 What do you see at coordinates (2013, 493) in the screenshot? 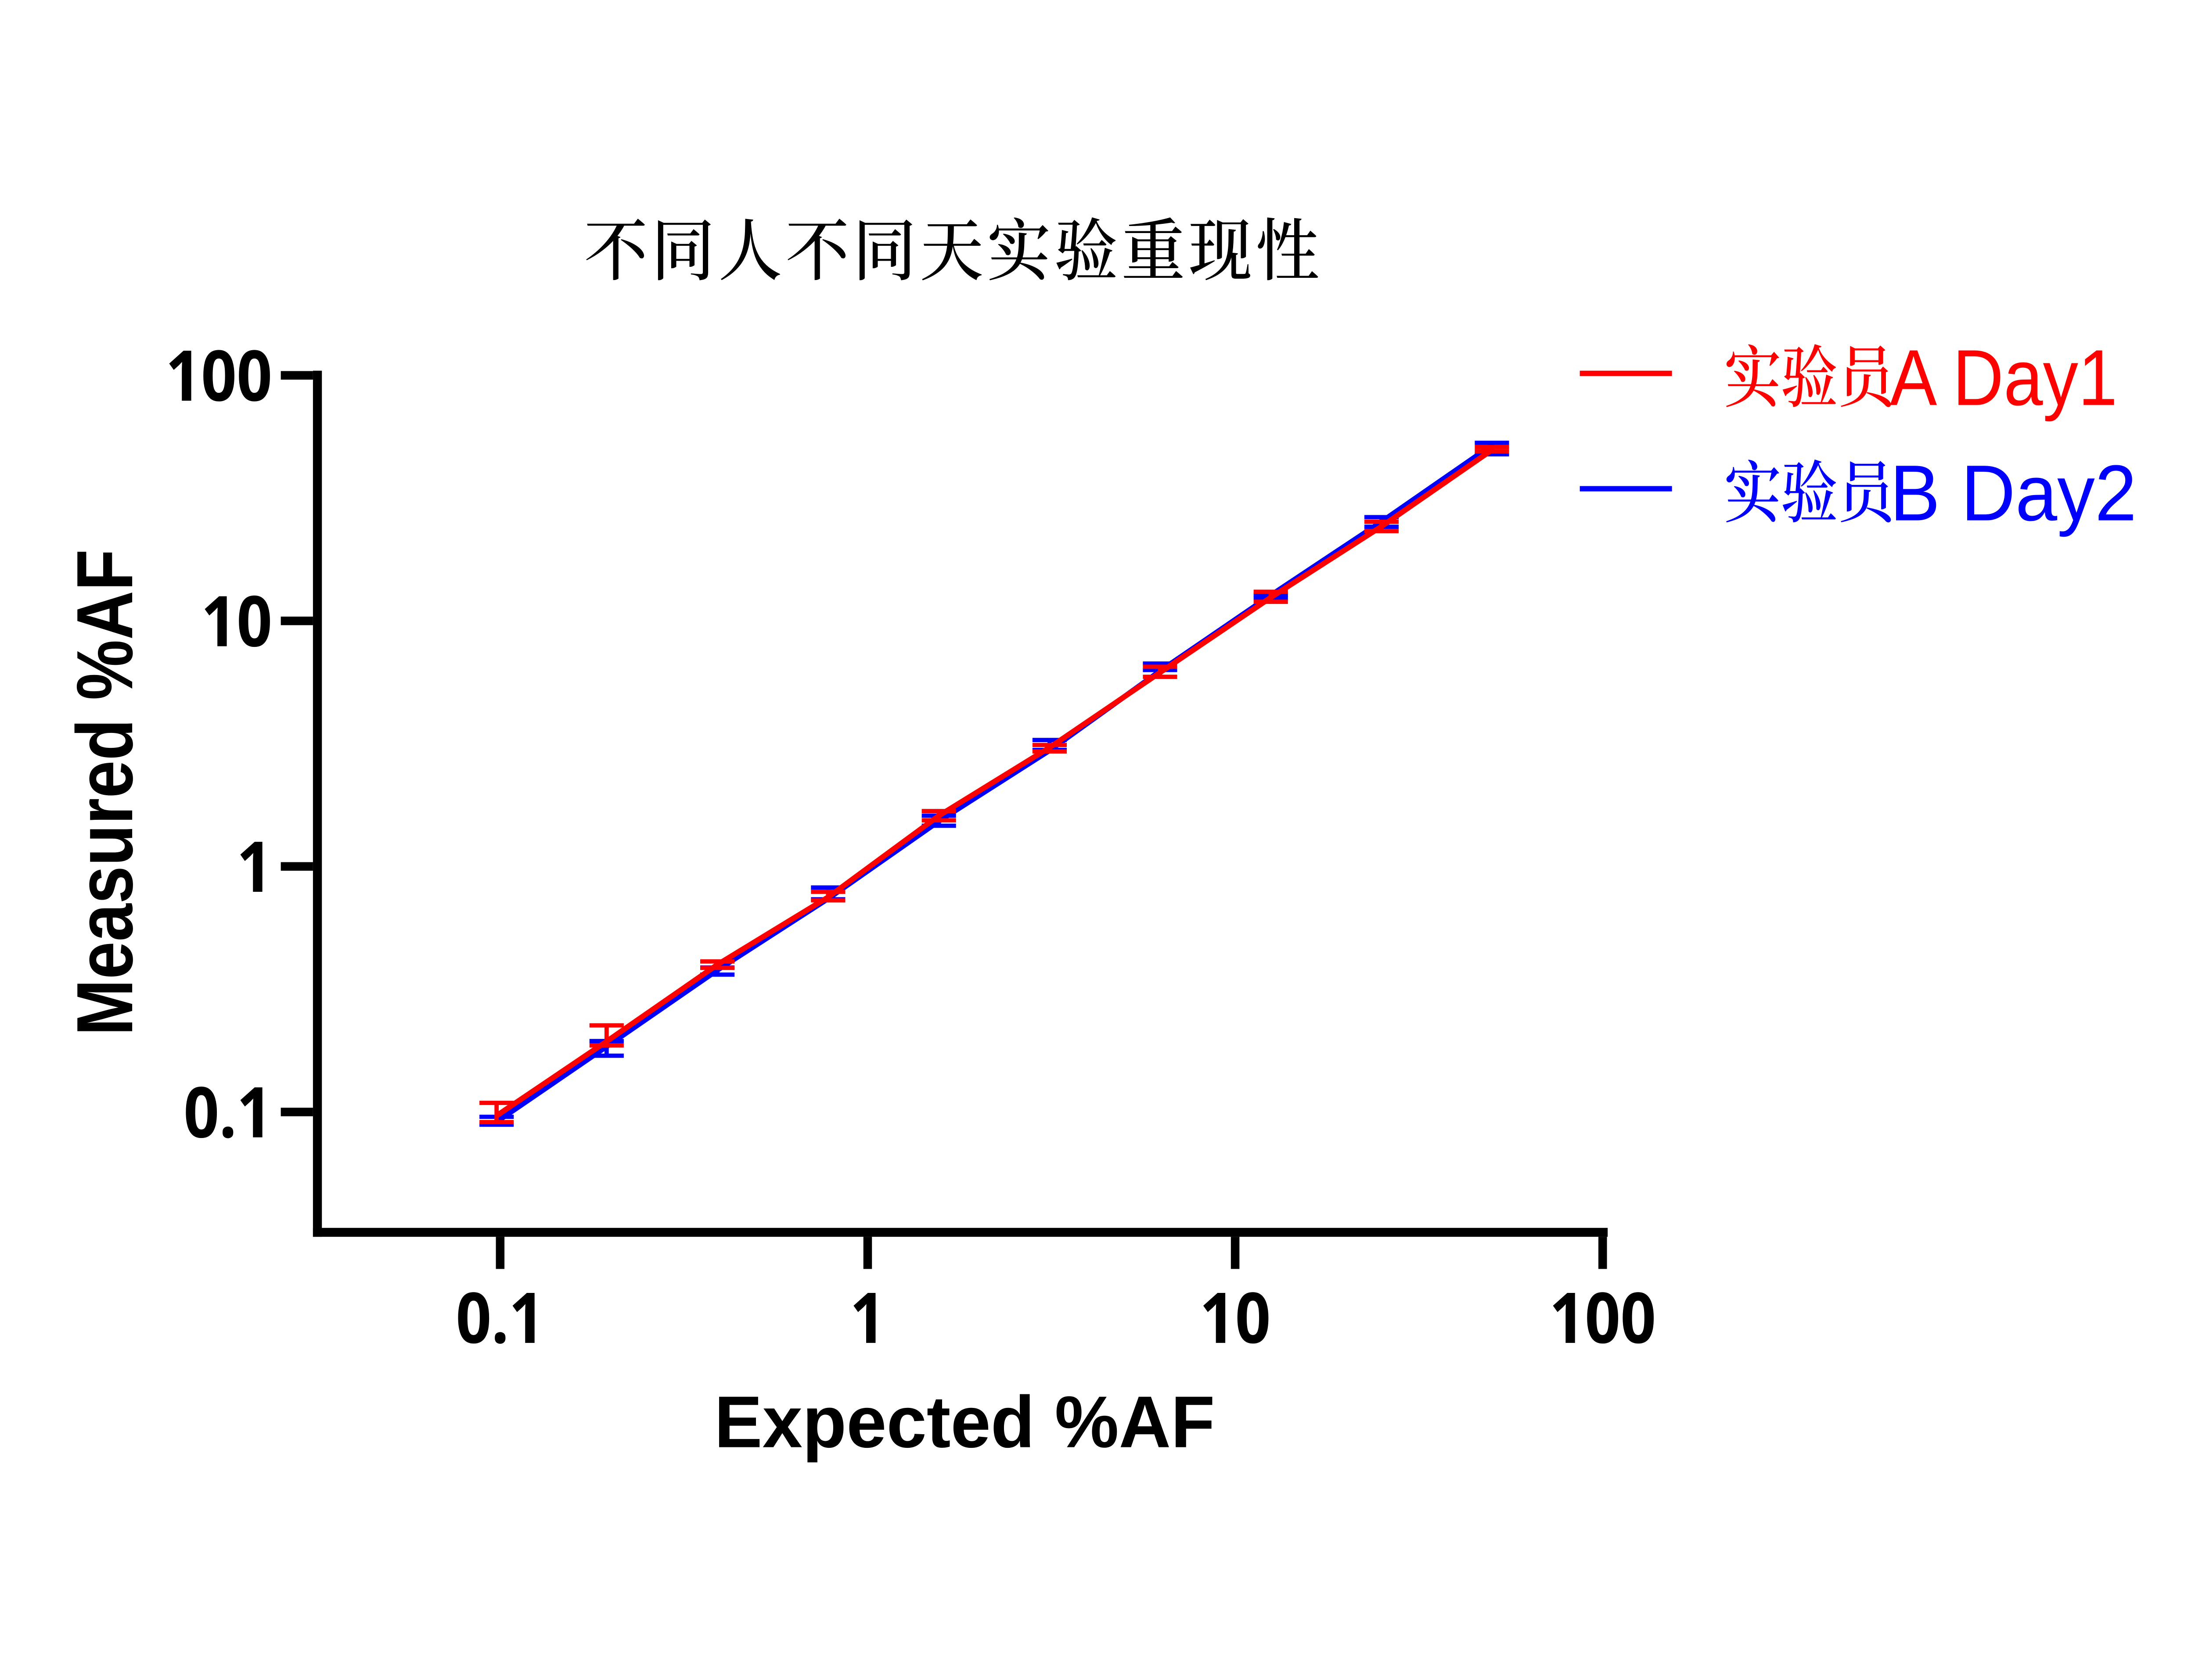
I see `svg-text: B Day2` at bounding box center [2013, 493].